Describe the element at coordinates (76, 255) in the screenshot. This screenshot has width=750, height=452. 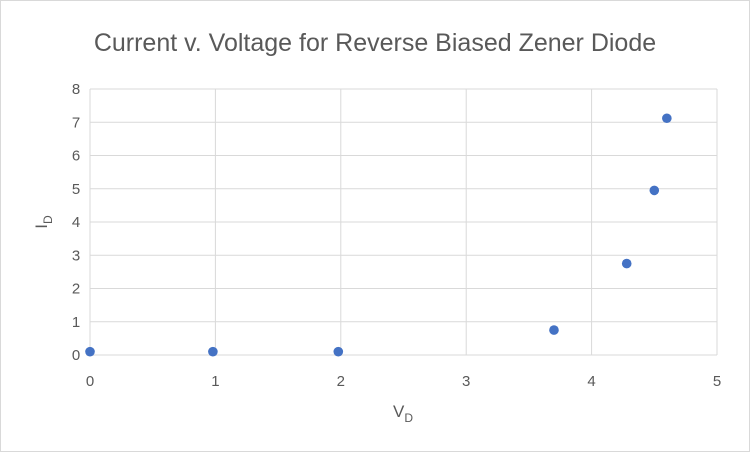
I see `y-tick-label: 3` at that location.